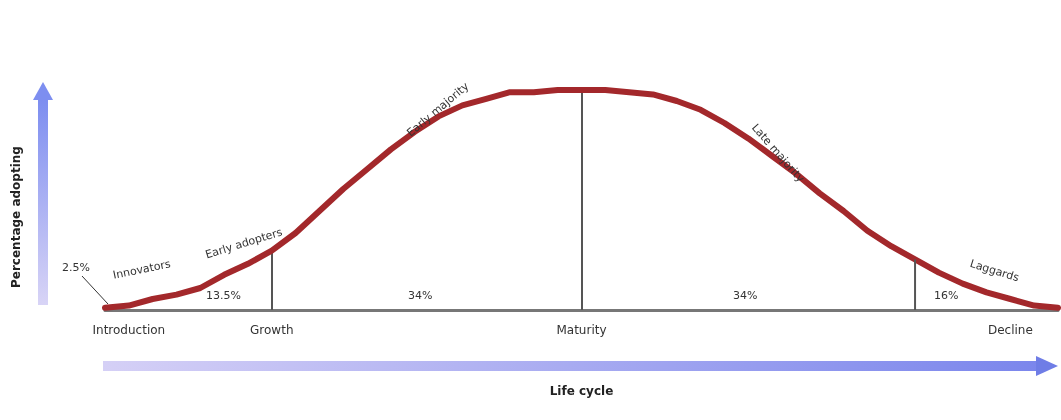 Image resolution: width=1061 pixels, height=420 pixels. I want to click on x-axis-title: Life cycle, so click(581, 391).